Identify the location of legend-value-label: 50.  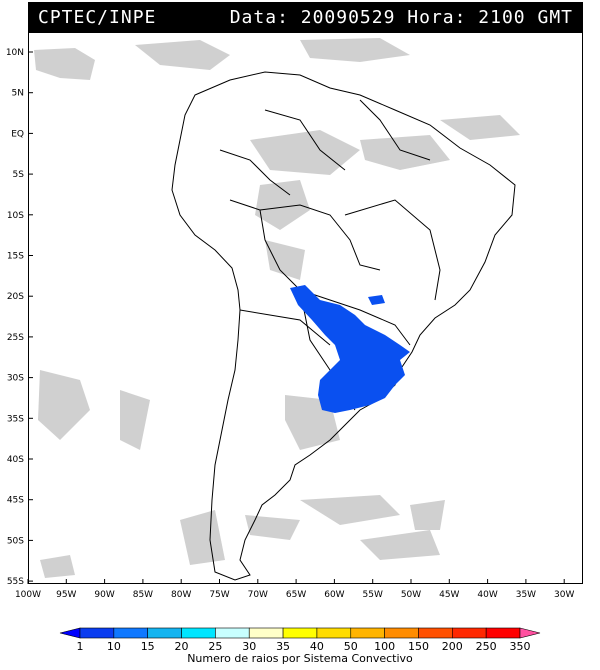
(351, 646).